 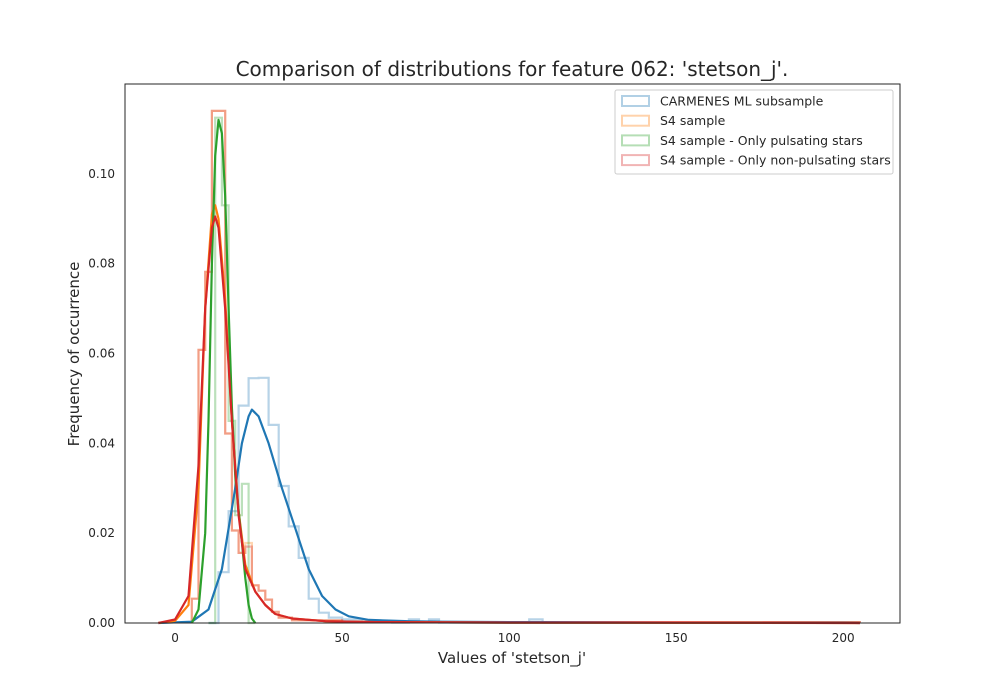 I want to click on x-tick-label: 0, so click(x=175, y=638).